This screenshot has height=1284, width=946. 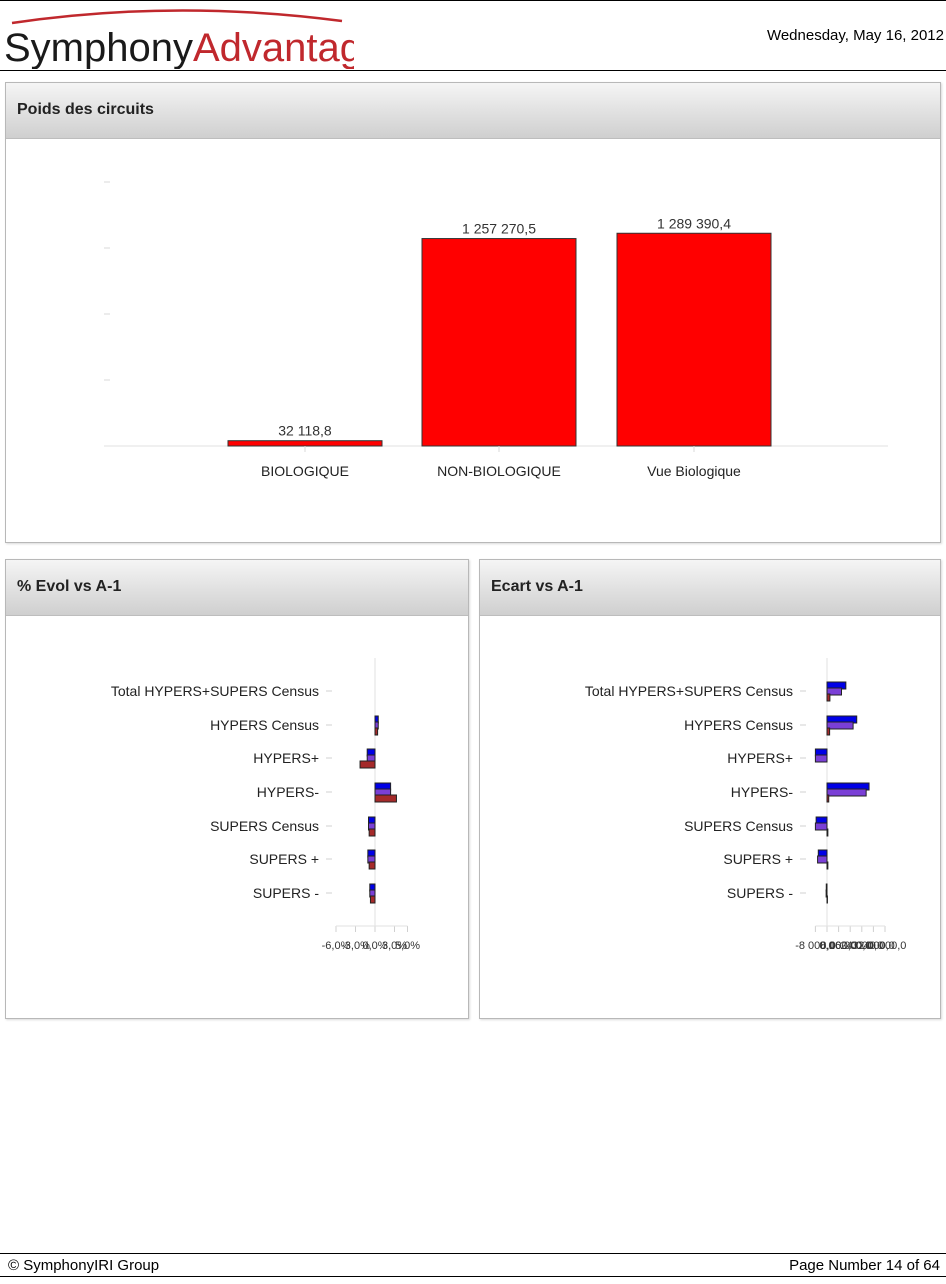 What do you see at coordinates (873, 946) in the screenshot?
I see `x-tick-label: 32 000,0` at bounding box center [873, 946].